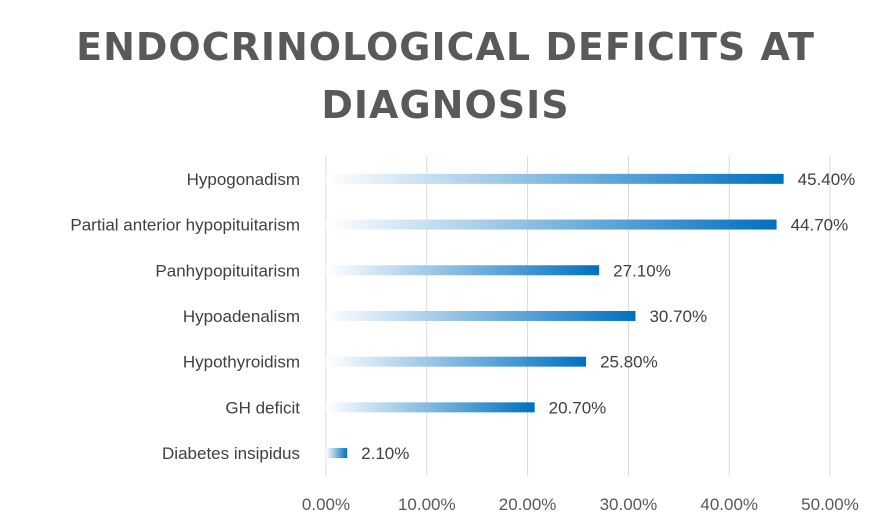  What do you see at coordinates (243, 179) in the screenshot?
I see `category-label: Hypogonadism` at bounding box center [243, 179].